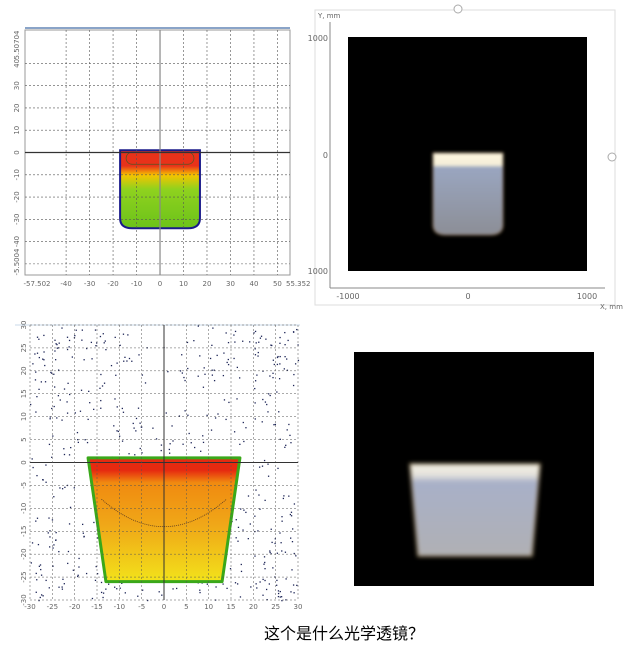  Describe the element at coordinates (24, 393) in the screenshot. I see `y-tick-label: 15` at that location.